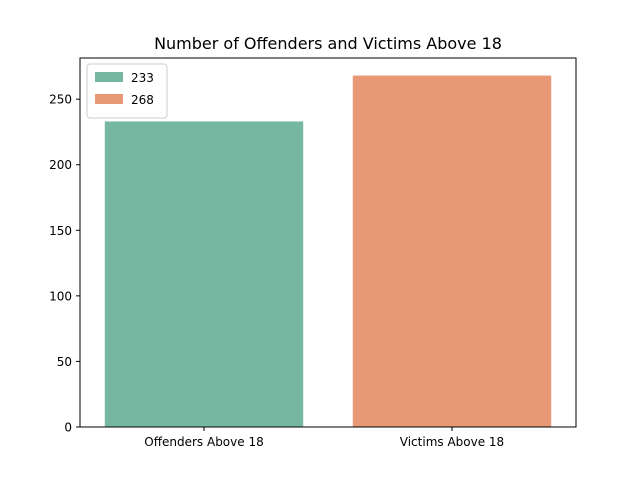 This screenshot has height=484, width=640. What do you see at coordinates (142, 78) in the screenshot?
I see `legend-label: 233` at bounding box center [142, 78].